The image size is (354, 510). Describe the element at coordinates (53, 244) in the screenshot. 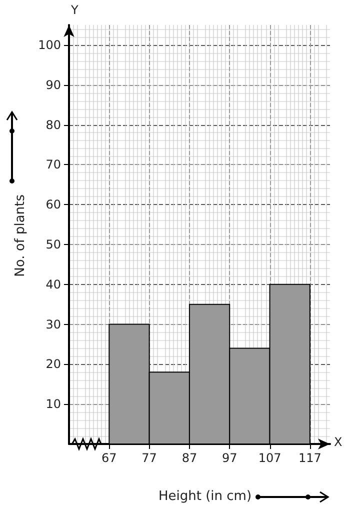

I see `y-tick-label: 50` at that location.